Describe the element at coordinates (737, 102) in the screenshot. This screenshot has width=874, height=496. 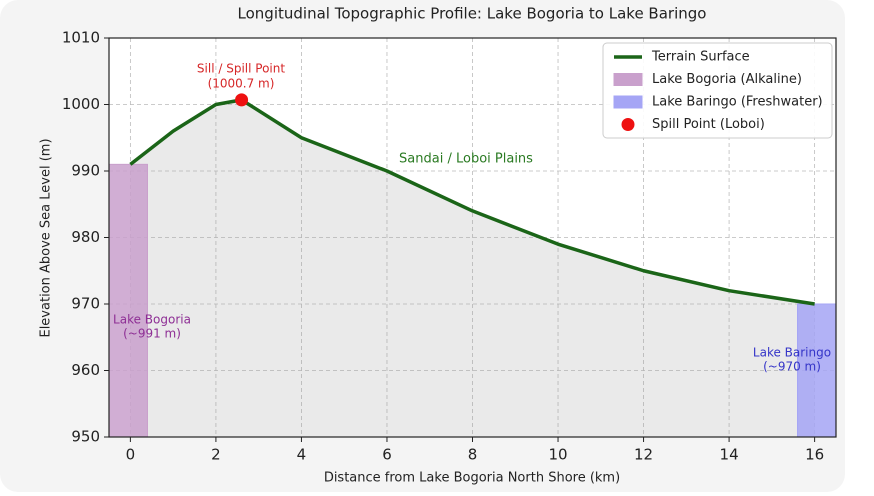
I see `legend-label: Lake Baringo (Freshwater)` at that location.